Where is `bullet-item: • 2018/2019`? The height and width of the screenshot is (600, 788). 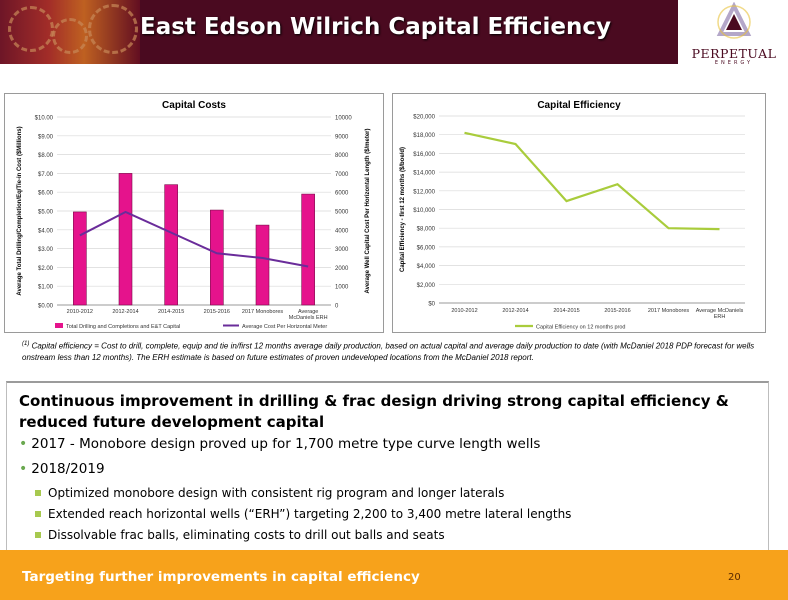 bullet-item: • 2018/2019 is located at coordinates (62, 469).